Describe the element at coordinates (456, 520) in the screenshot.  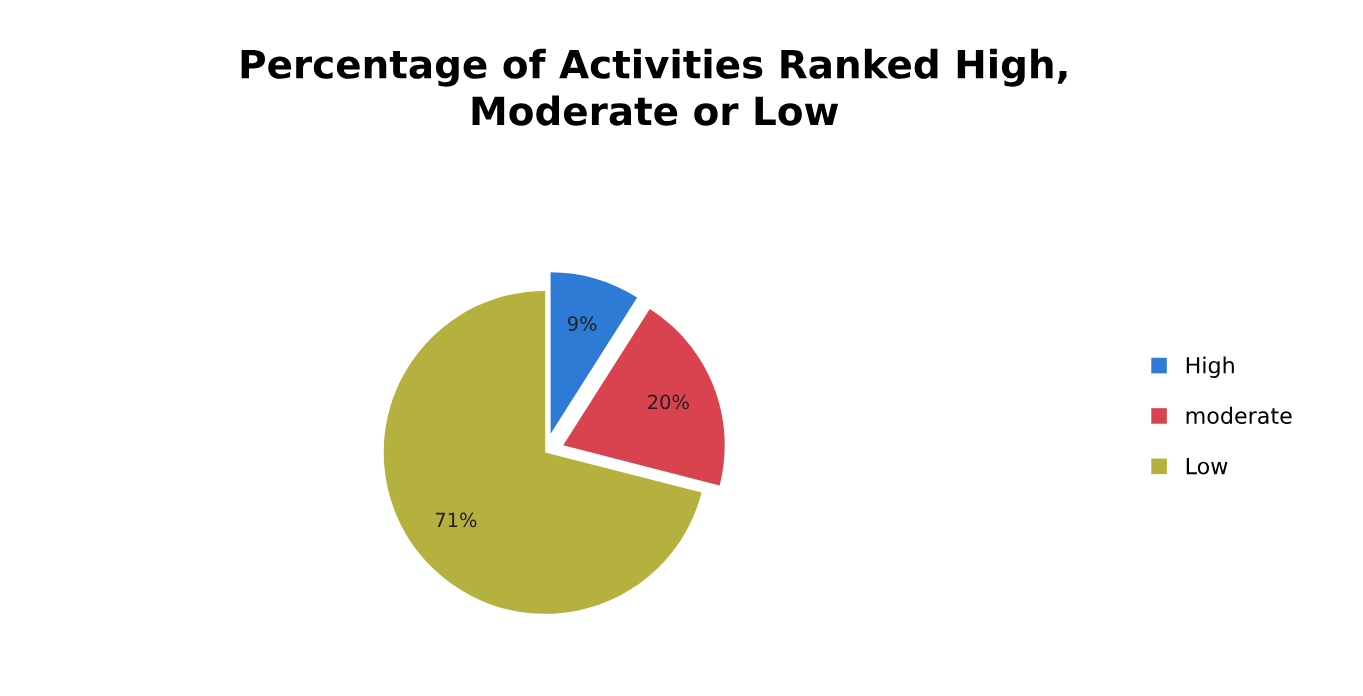
I see `data-label: 71%` at that location.